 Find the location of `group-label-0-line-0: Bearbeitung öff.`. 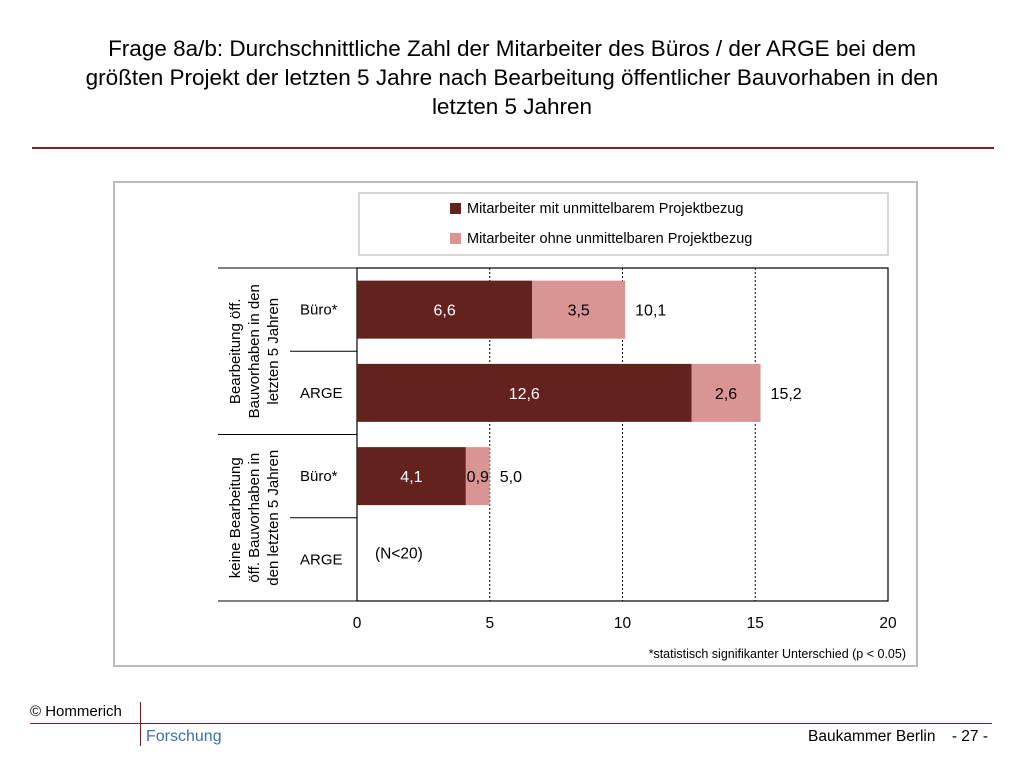

group-label-0-line-0: Bearbeitung öff. is located at coordinates (235, 351).